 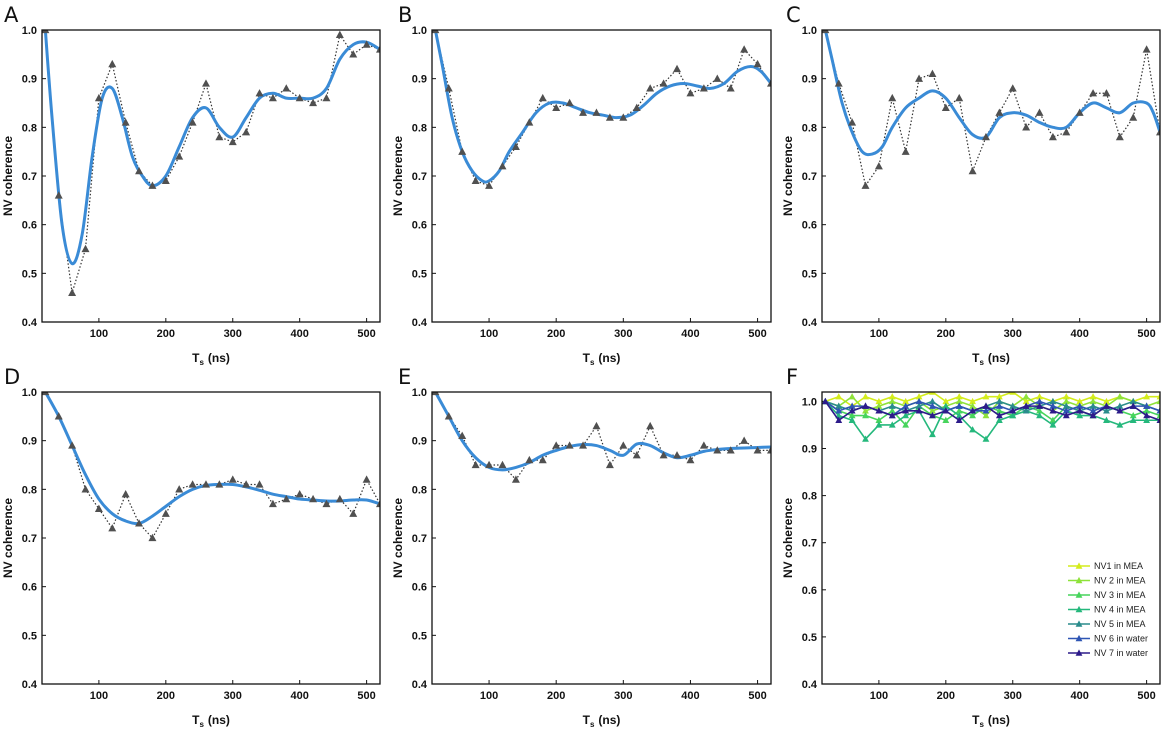 I want to click on series-line, so click(x=992, y=400).